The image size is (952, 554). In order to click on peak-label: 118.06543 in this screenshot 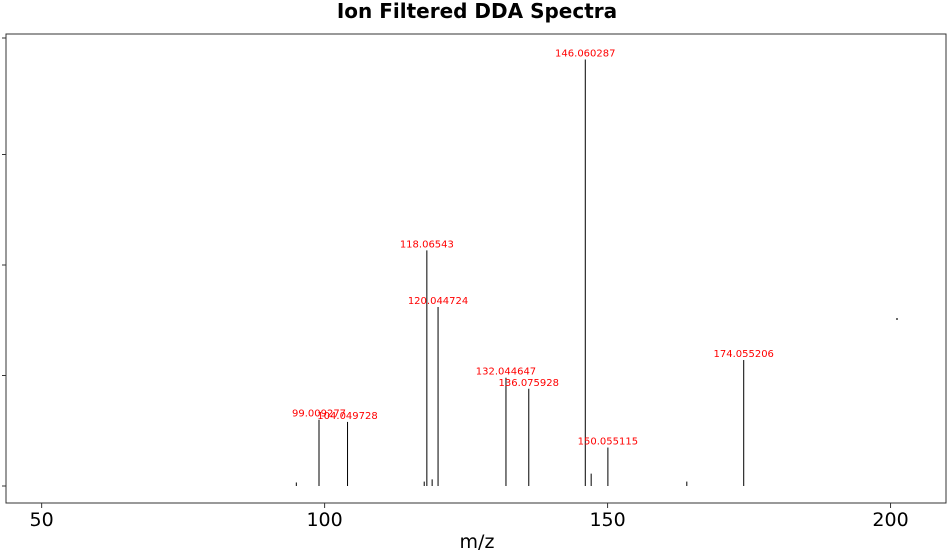, I will do `click(427, 244)`.